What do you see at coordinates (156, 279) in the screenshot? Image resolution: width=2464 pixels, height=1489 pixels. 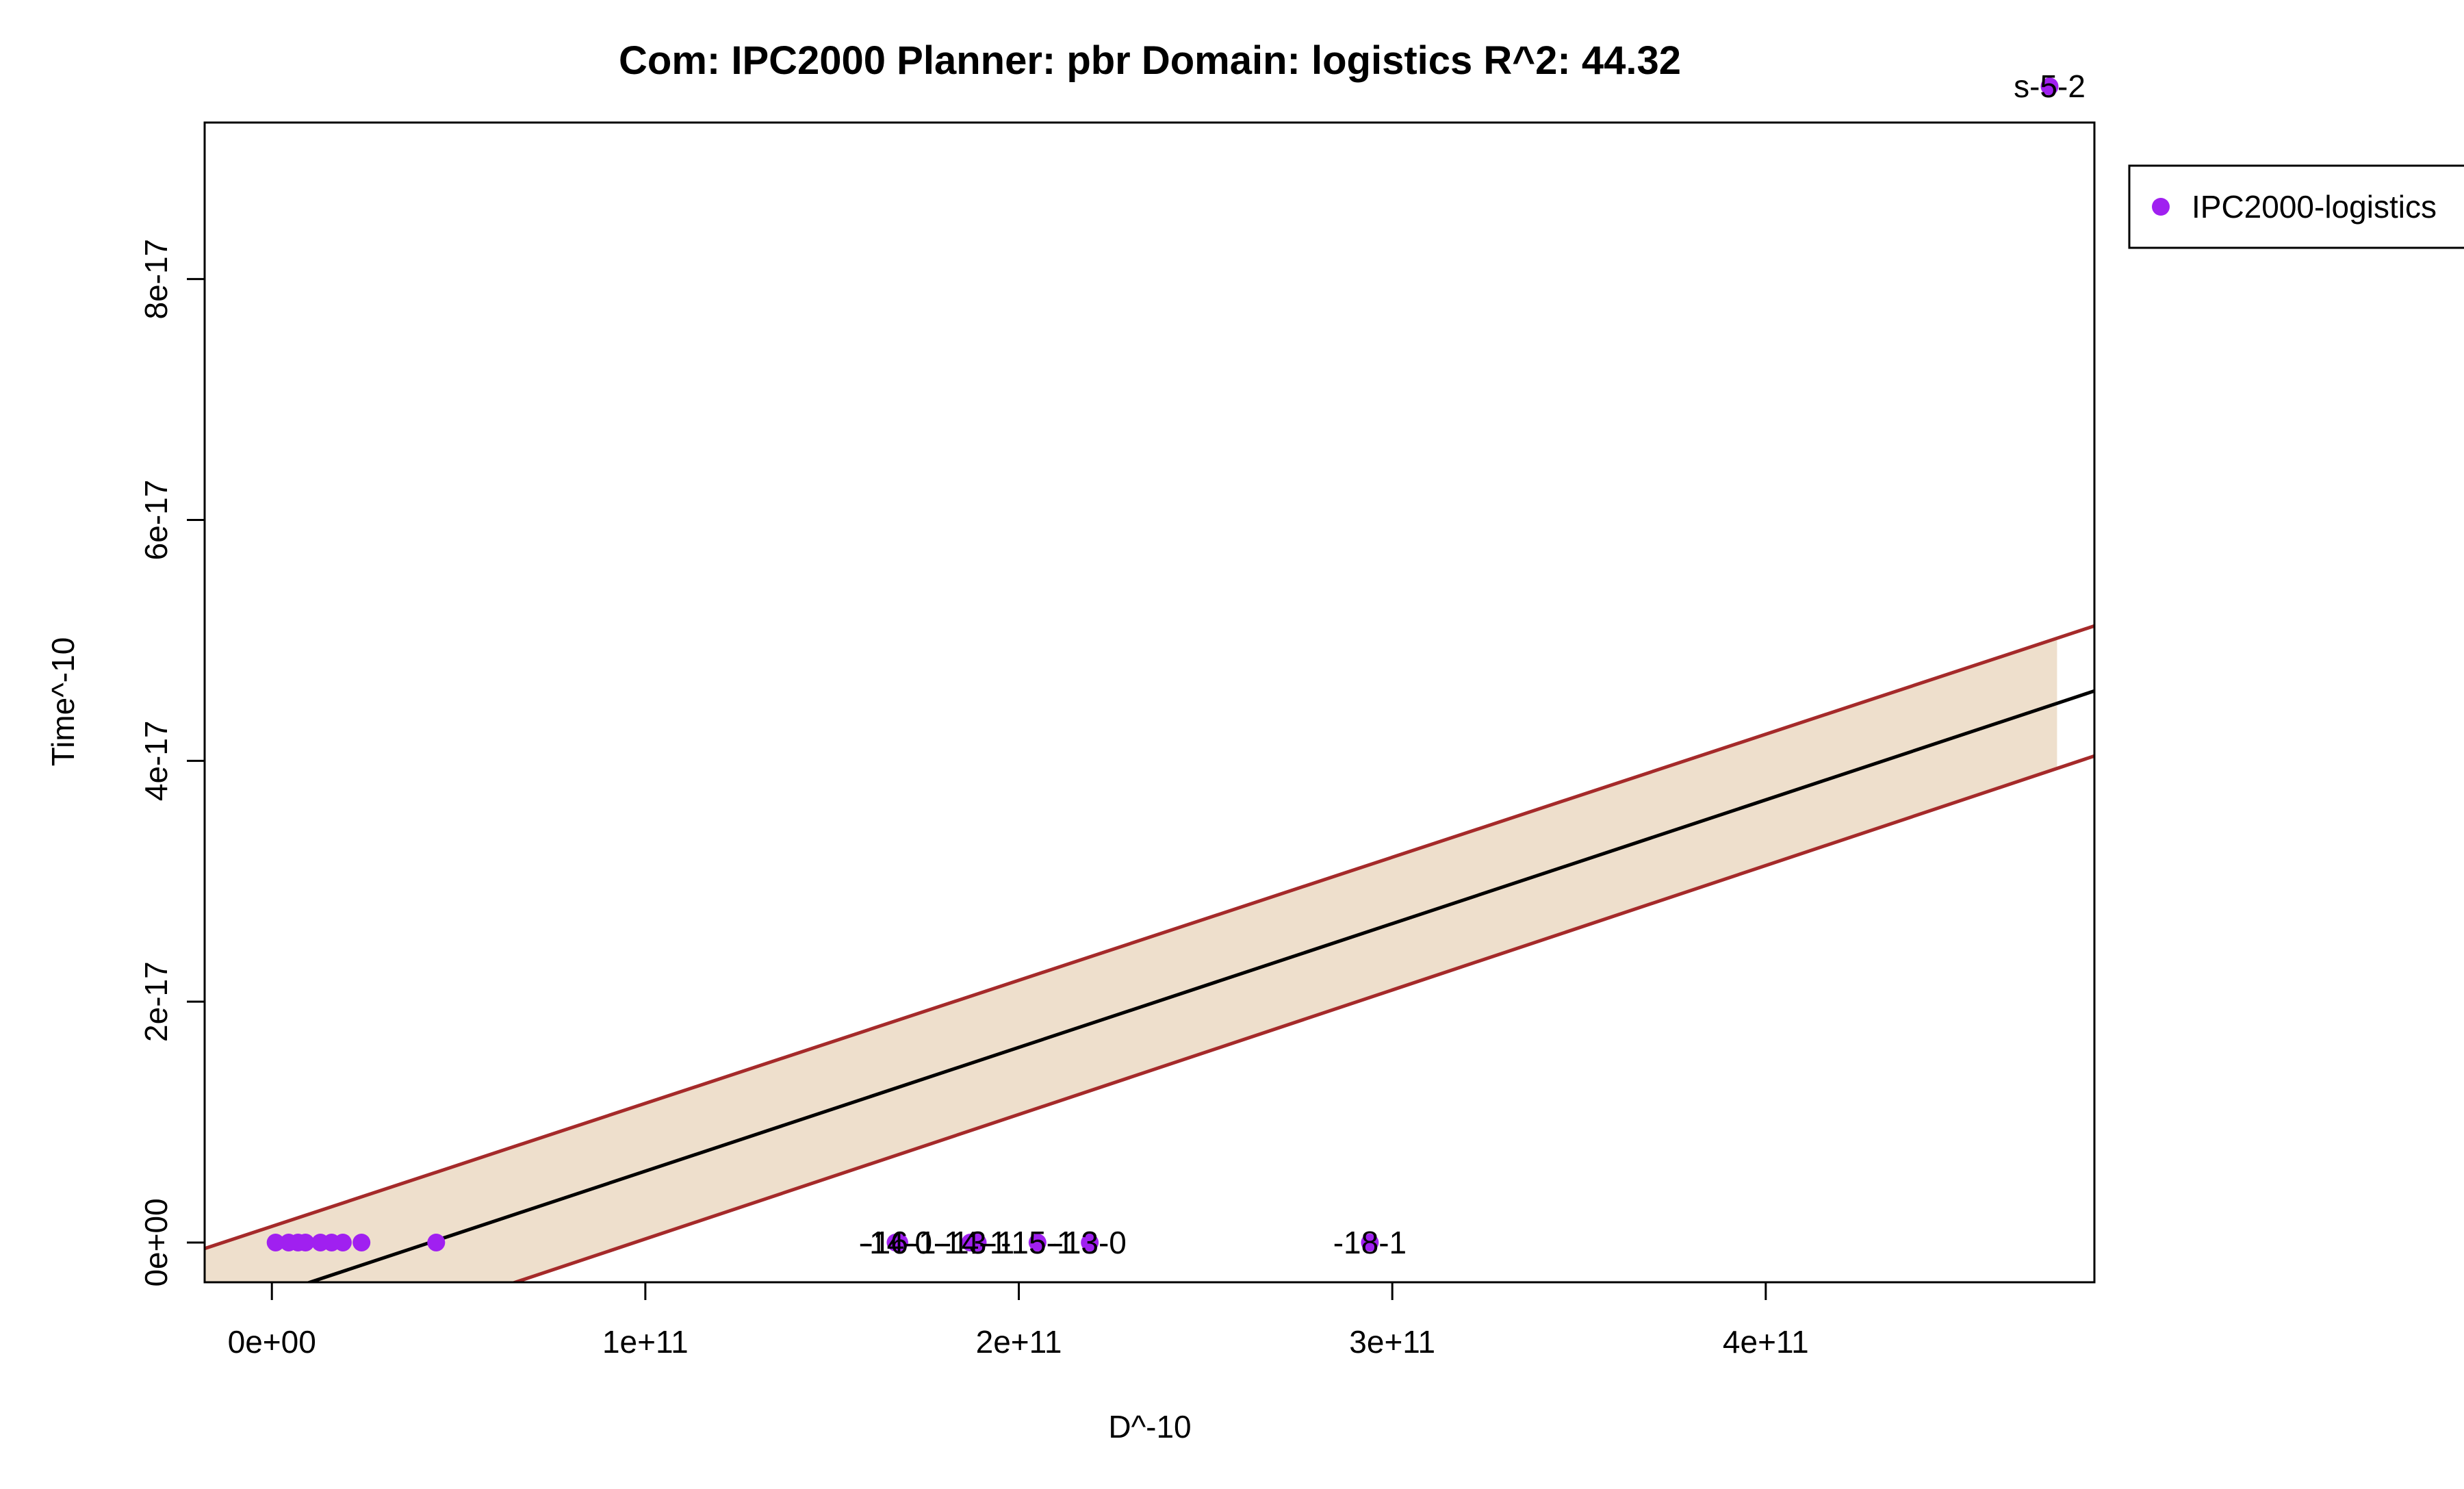 I see `y-tick-label: 8e-17` at bounding box center [156, 279].